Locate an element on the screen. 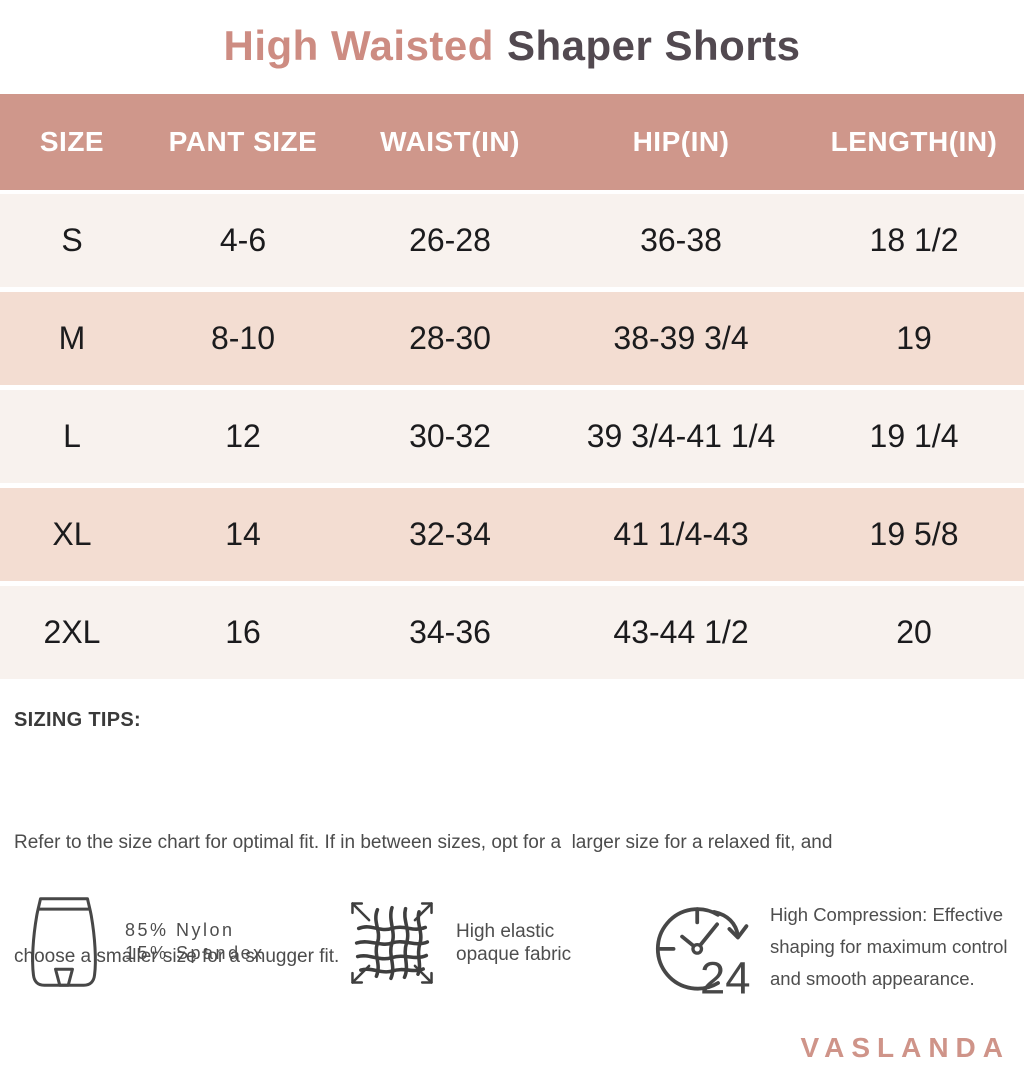 This screenshot has width=1024, height=1082. cell-pant: 8-10 is located at coordinates (243, 338).